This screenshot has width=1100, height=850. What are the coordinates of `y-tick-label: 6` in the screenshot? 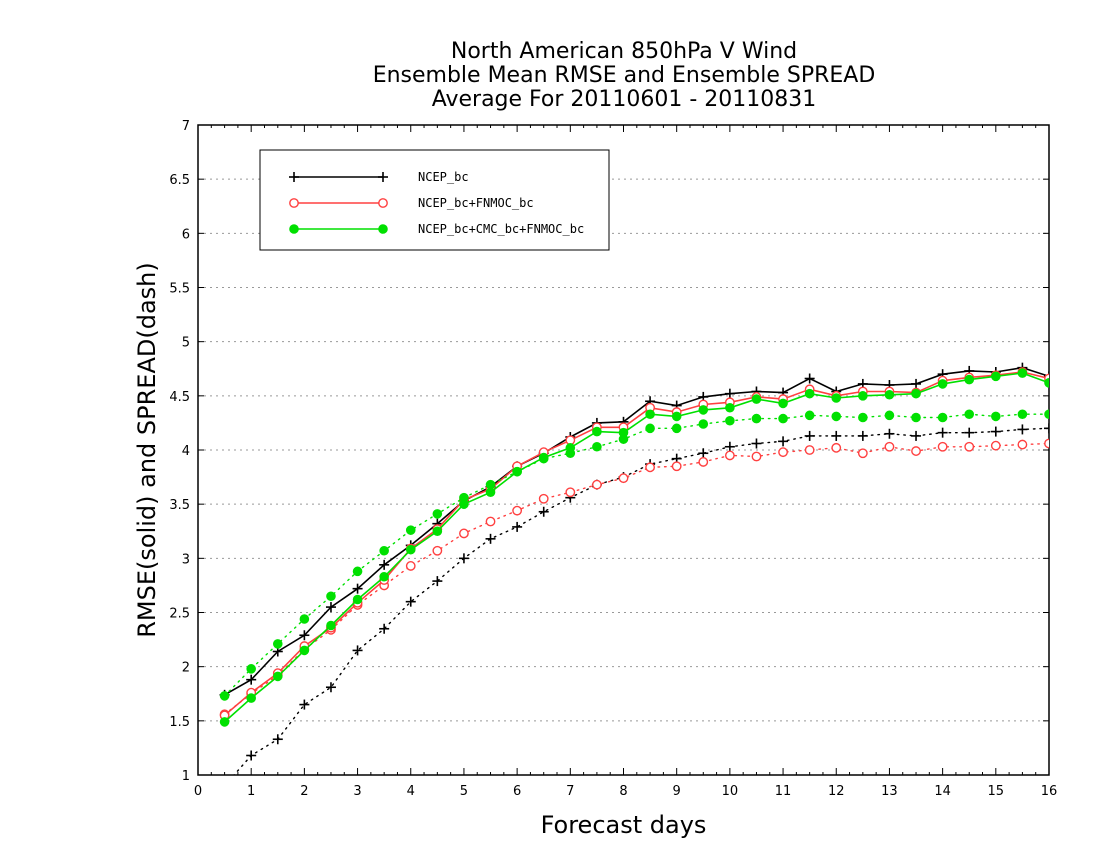 It's located at (186, 234).